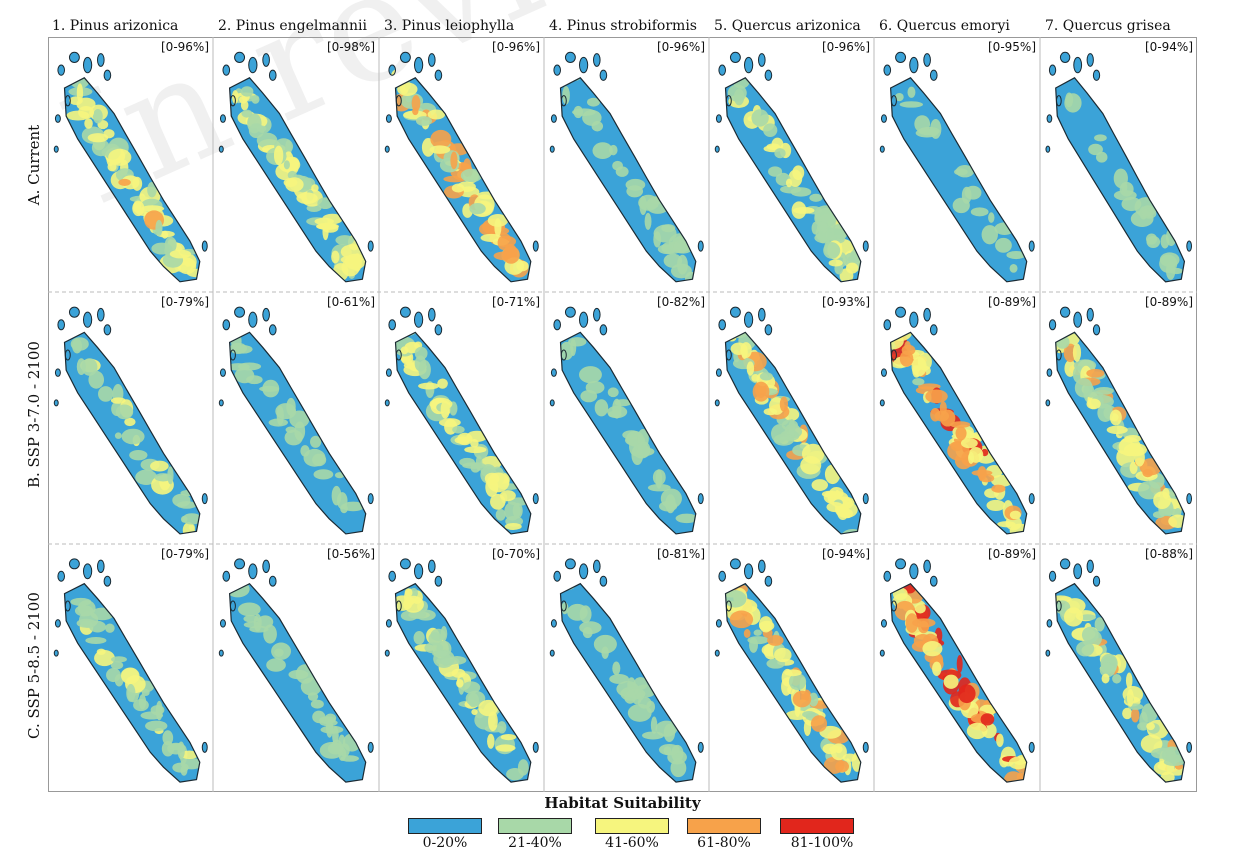  Describe the element at coordinates (516, 554) in the screenshot. I see `range-label-3-3: [0-70%]` at that location.